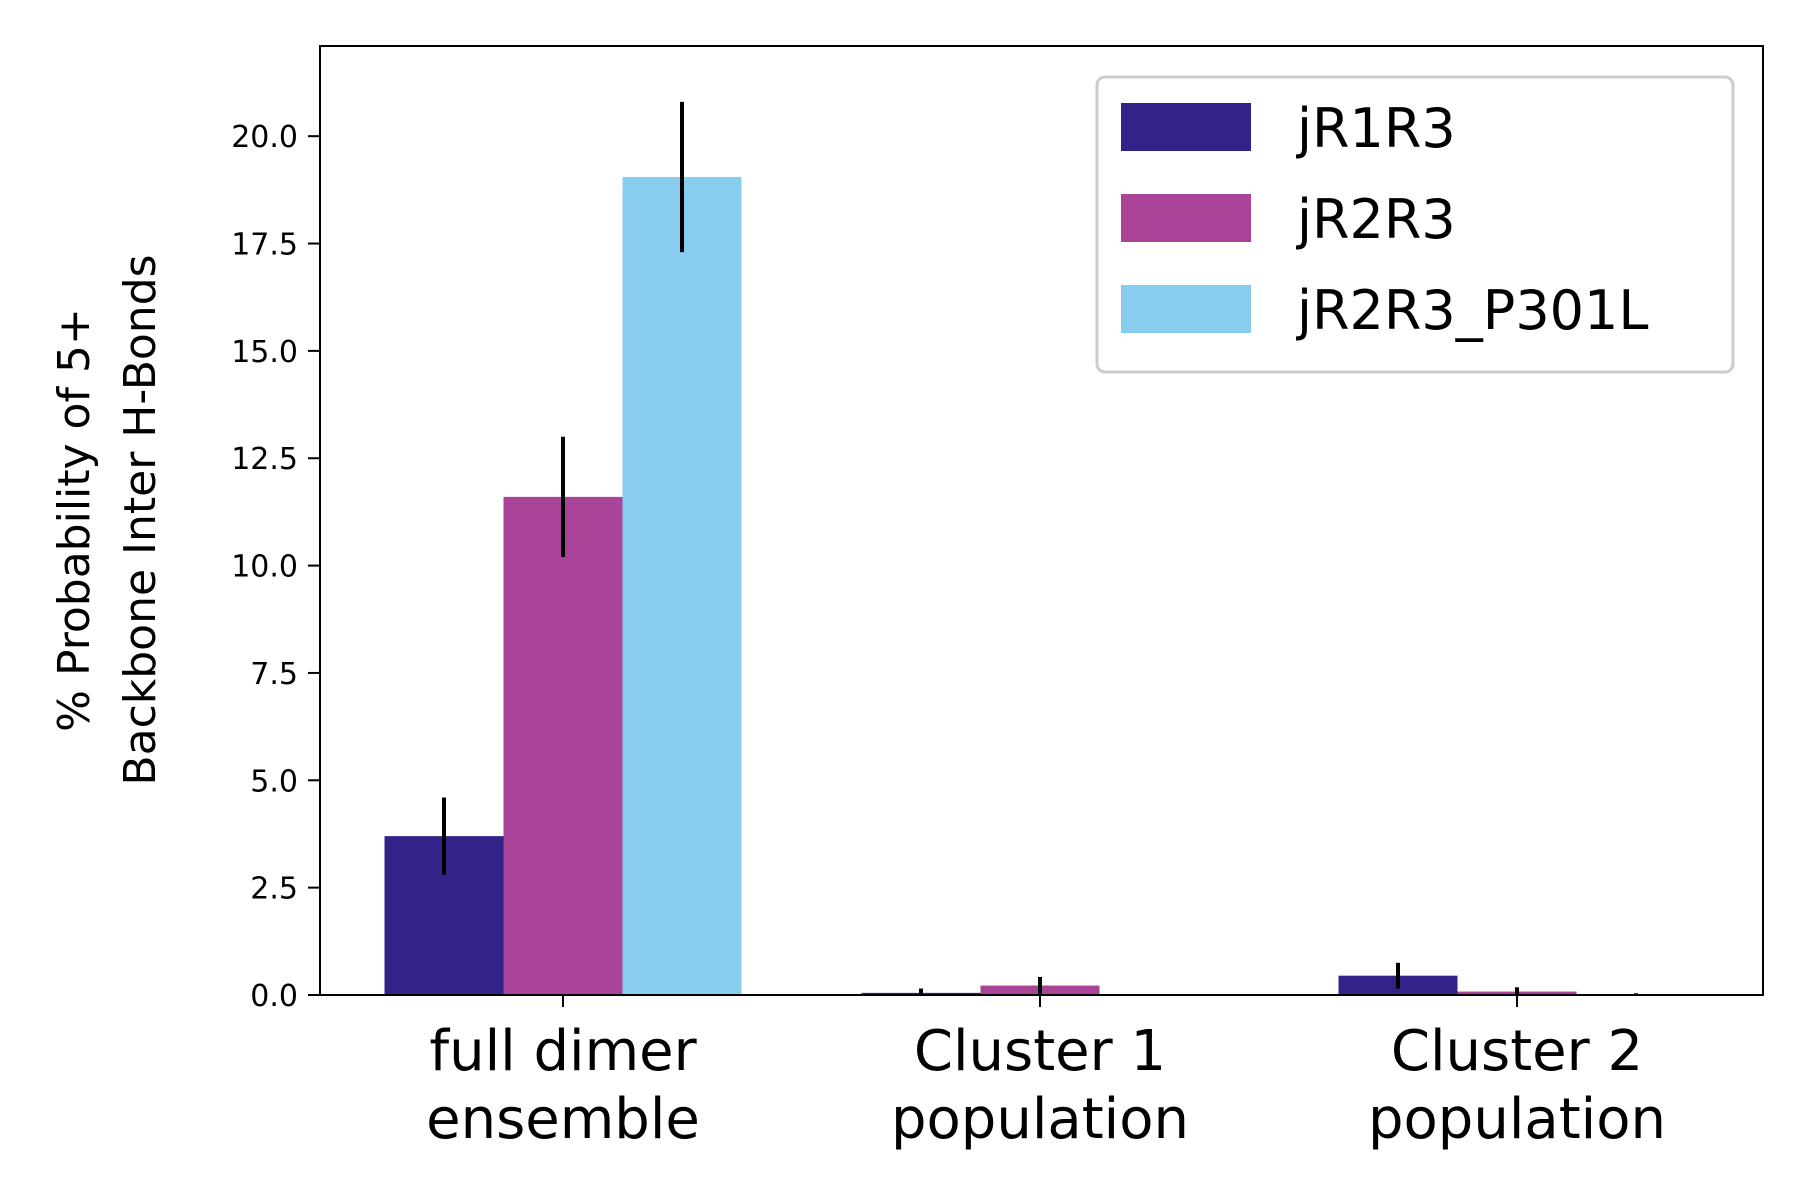  Describe the element at coordinates (1472, 310) in the screenshot. I see `legend-label-jR2R3_P301L: jR2R3_P301L` at that location.